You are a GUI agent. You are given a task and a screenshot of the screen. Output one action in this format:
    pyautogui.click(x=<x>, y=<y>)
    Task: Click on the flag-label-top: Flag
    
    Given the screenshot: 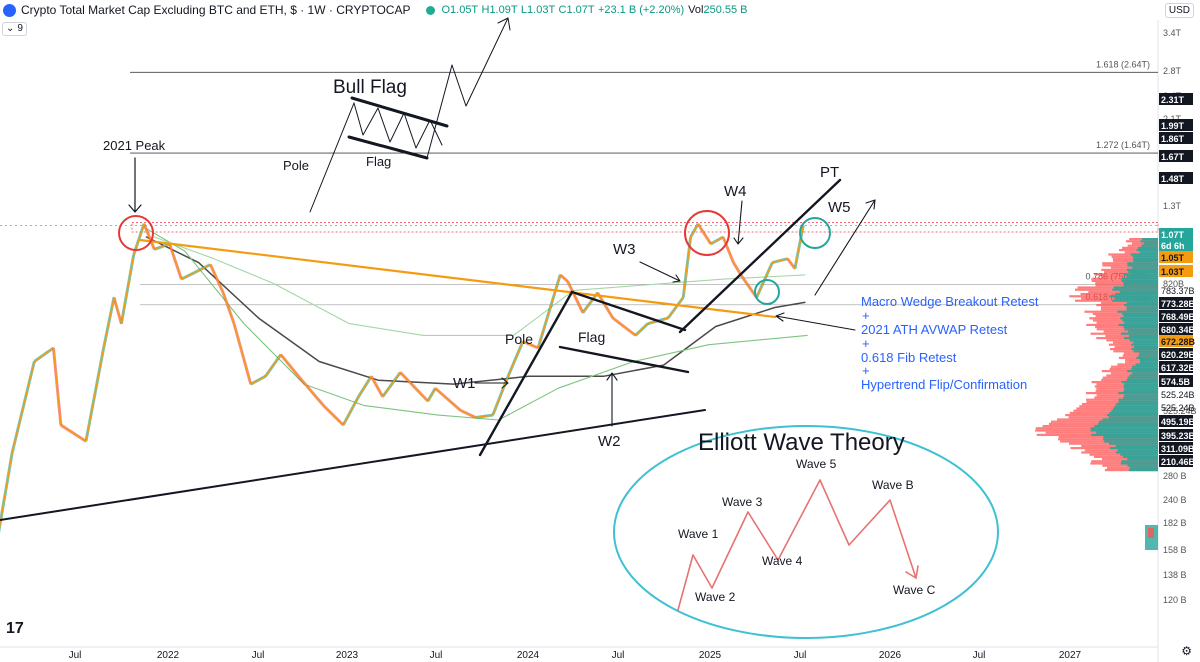 What is the action you would take?
    pyautogui.click(x=378, y=161)
    